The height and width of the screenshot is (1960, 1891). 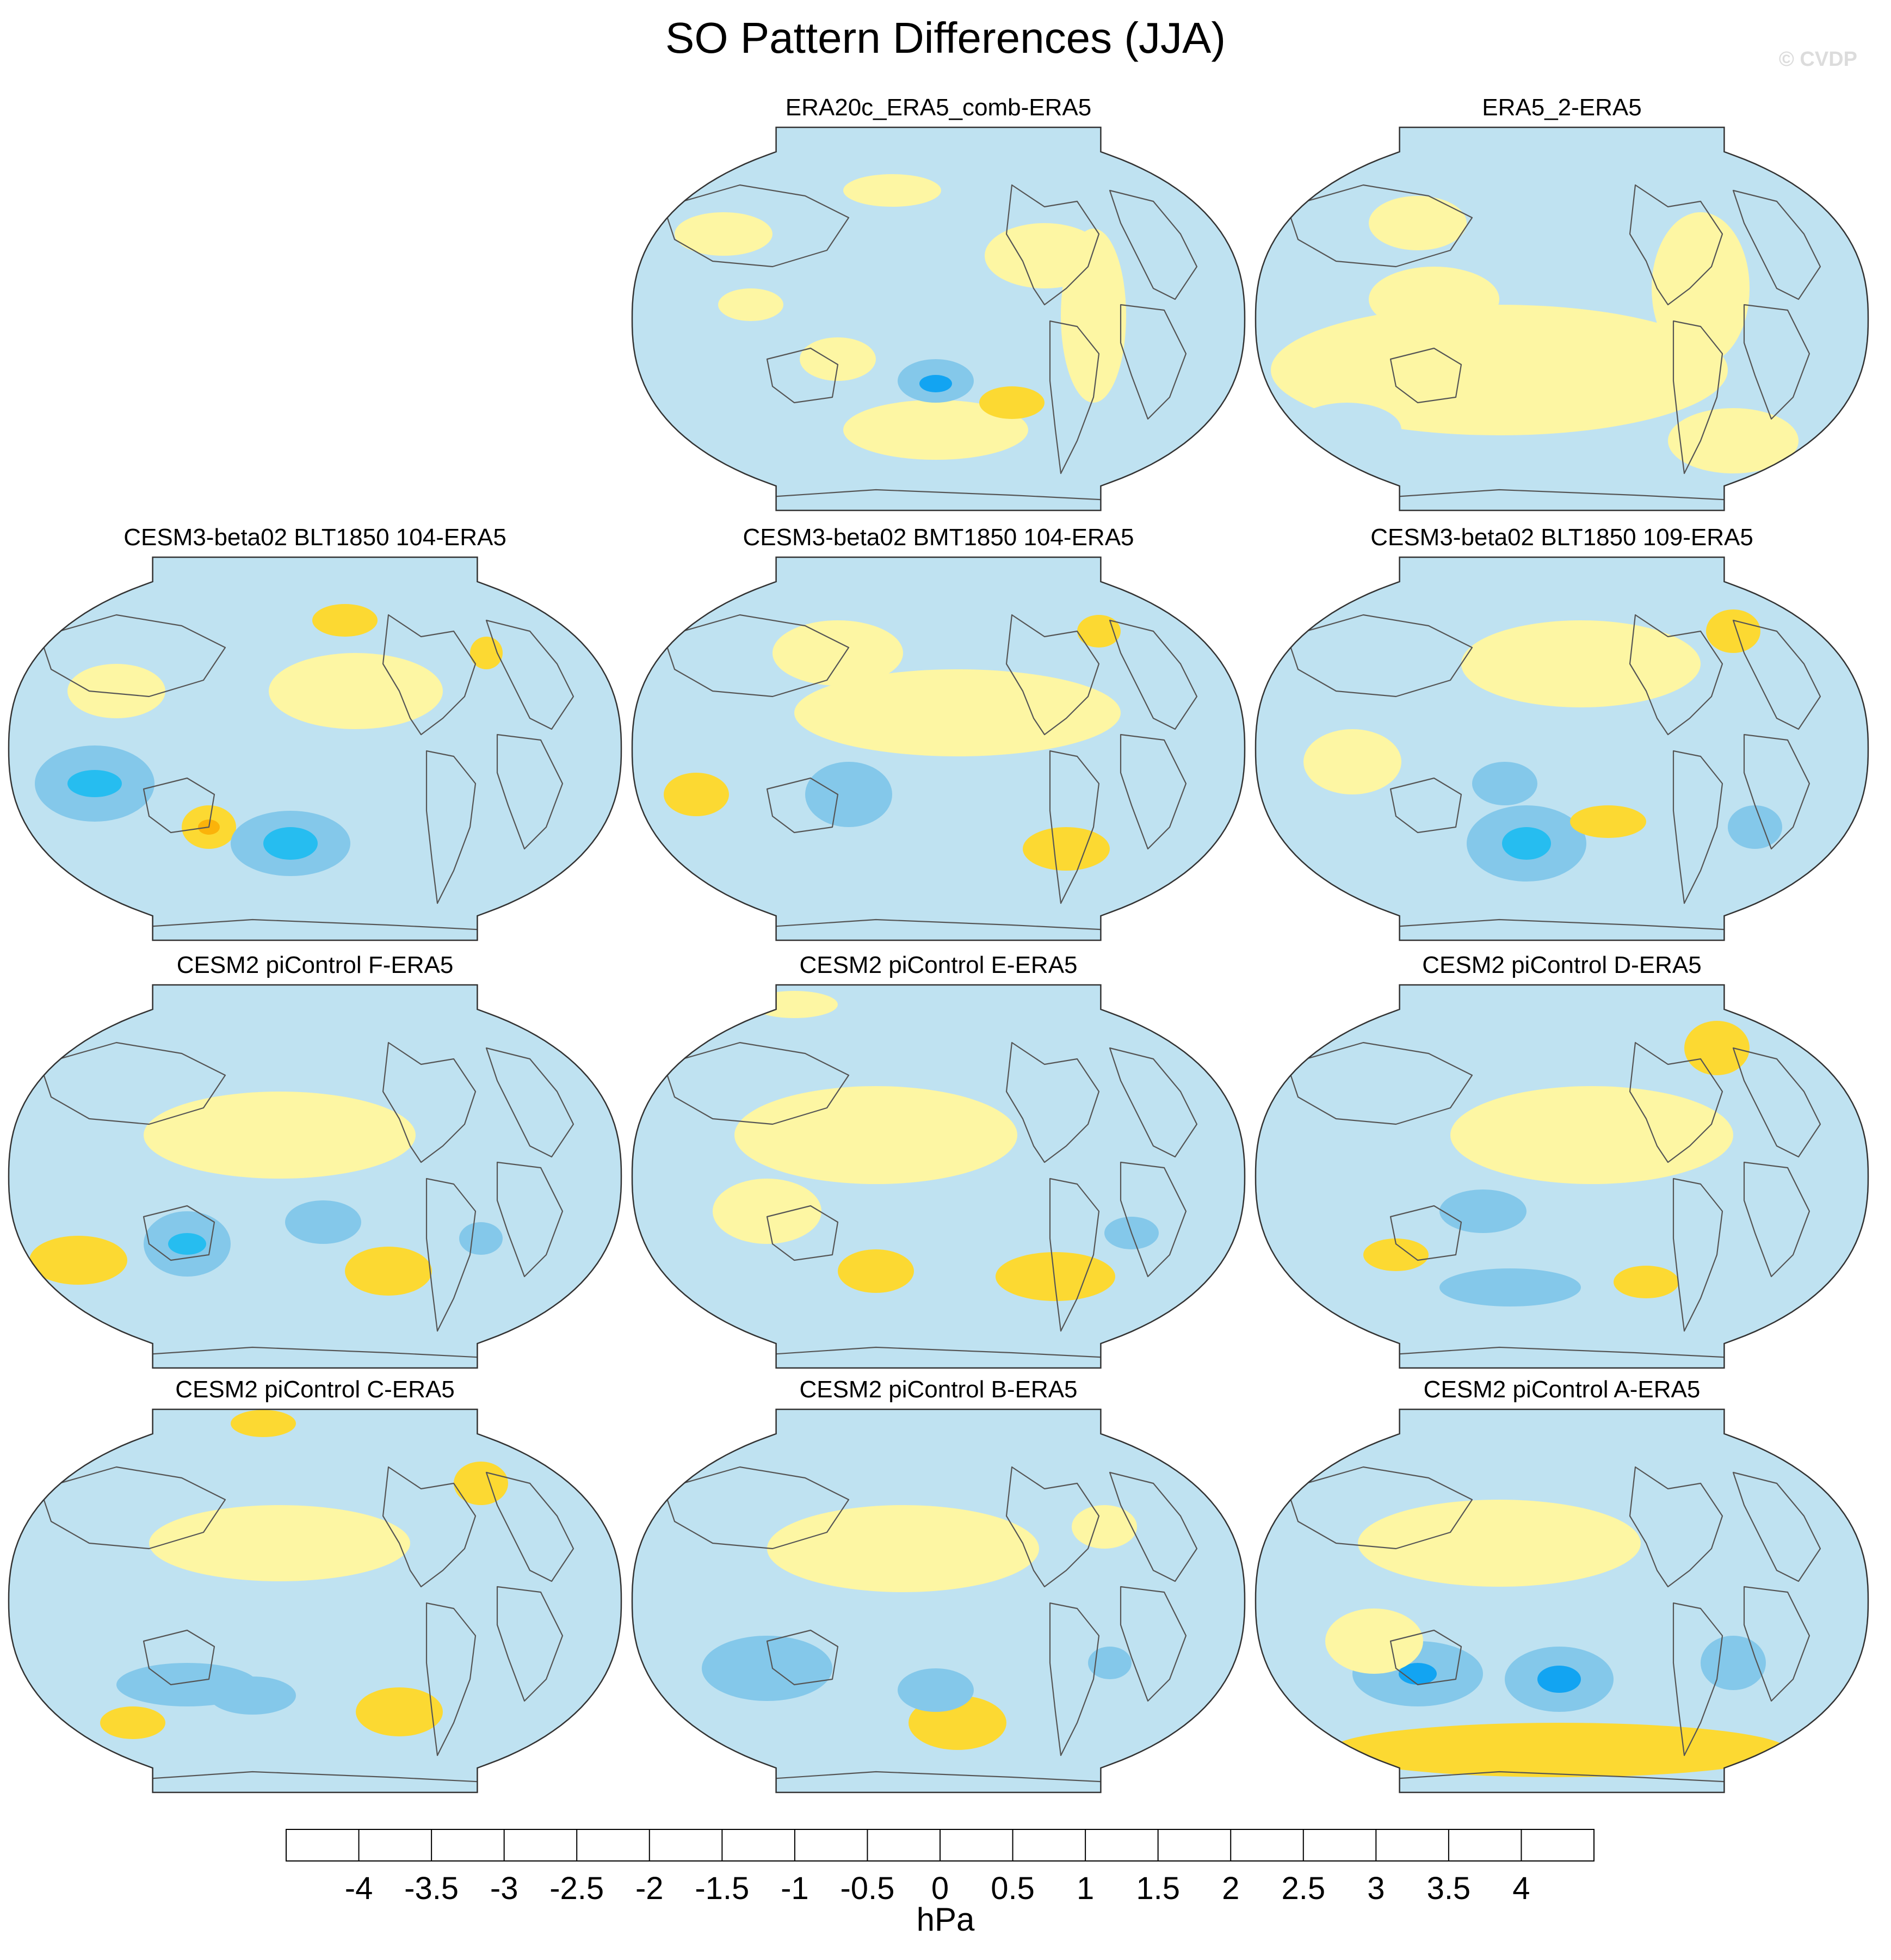 I want to click on panel-title: CESM2 piControl E-ERA5, so click(x=938, y=965).